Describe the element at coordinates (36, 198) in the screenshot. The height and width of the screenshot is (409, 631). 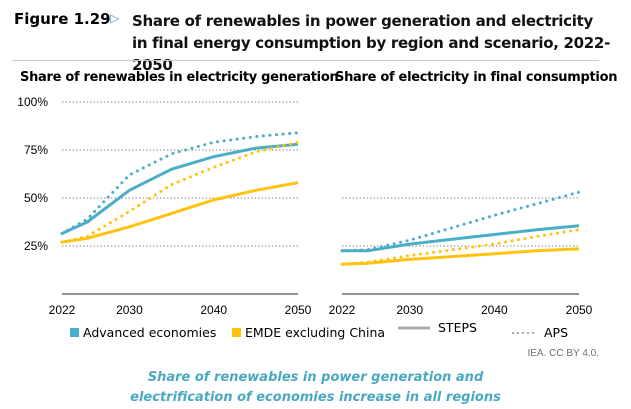
I see `y-tick-label: 50%` at that location.